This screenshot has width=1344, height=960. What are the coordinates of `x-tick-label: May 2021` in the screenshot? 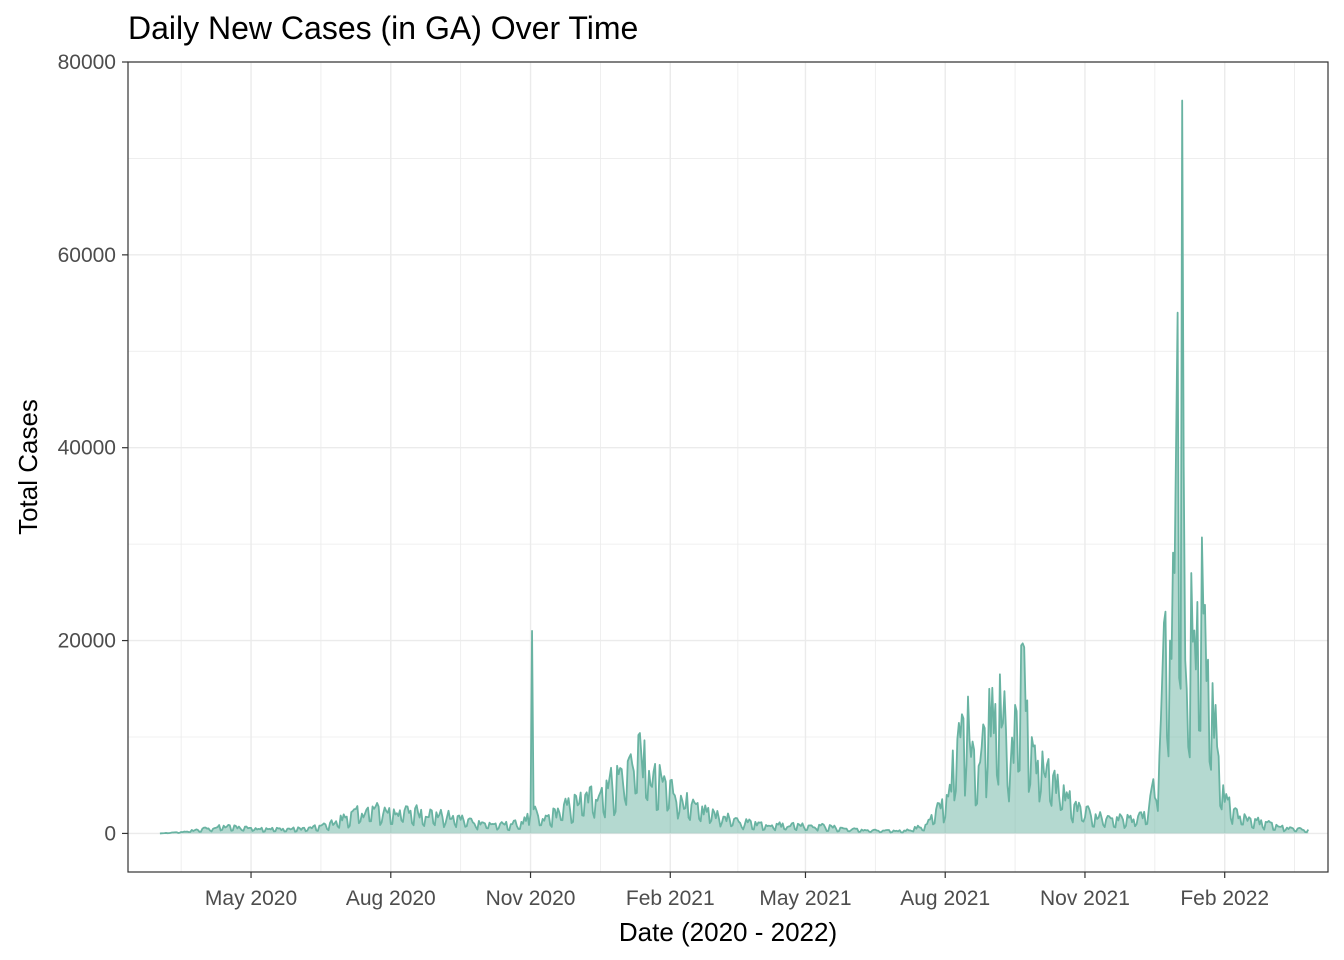 It's located at (805, 898).